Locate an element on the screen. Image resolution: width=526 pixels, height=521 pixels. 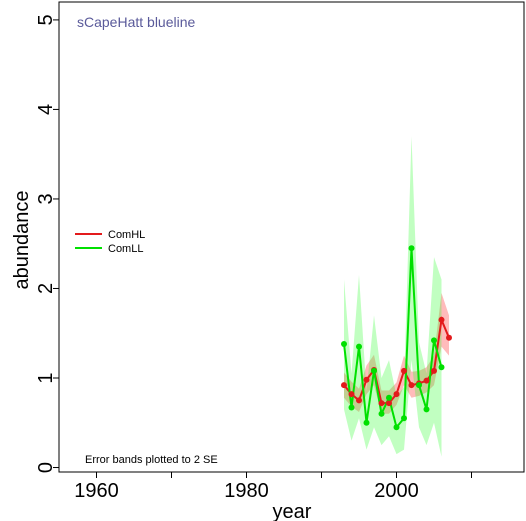
y-tick-label: 0 is located at coordinates (46, 467).